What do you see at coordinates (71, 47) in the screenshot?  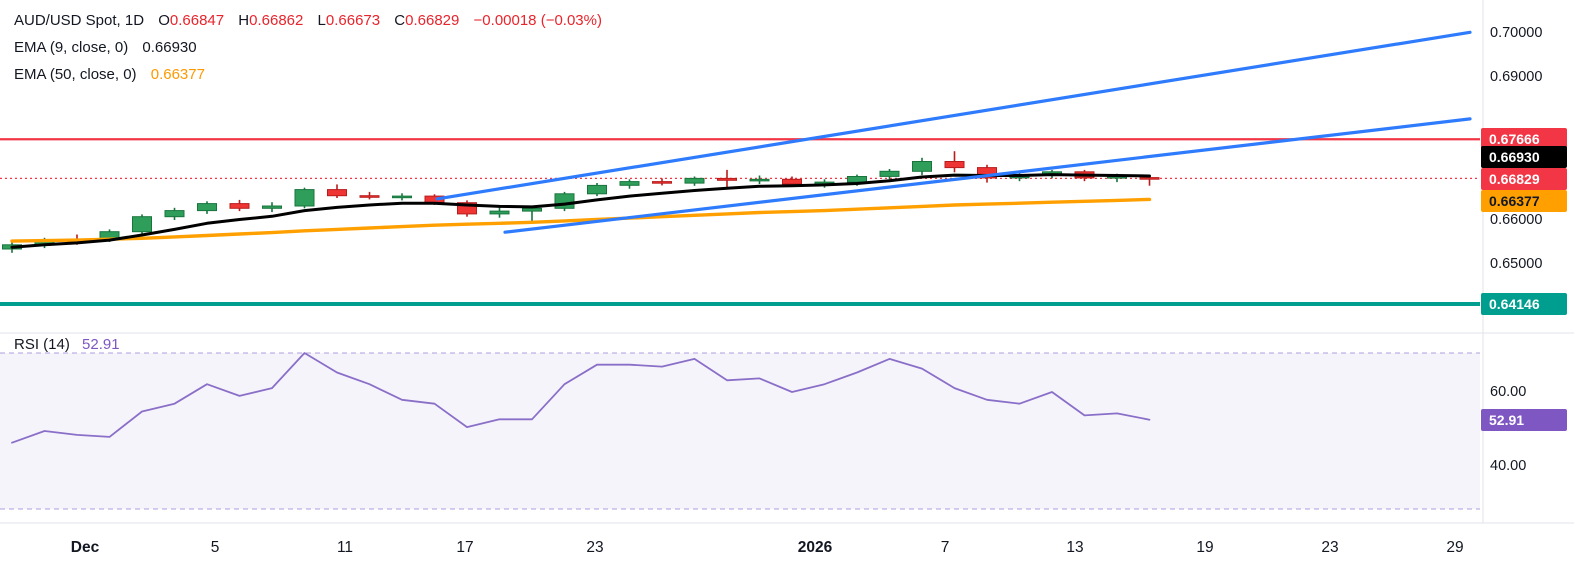 I see `ema9-label: EMA (9, close, 0)` at bounding box center [71, 47].